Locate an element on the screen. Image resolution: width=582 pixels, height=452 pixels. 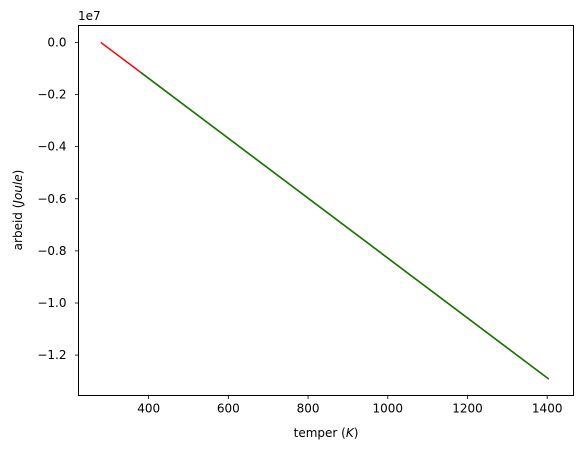
y-offset-label: 1e7 is located at coordinates (89, 16).